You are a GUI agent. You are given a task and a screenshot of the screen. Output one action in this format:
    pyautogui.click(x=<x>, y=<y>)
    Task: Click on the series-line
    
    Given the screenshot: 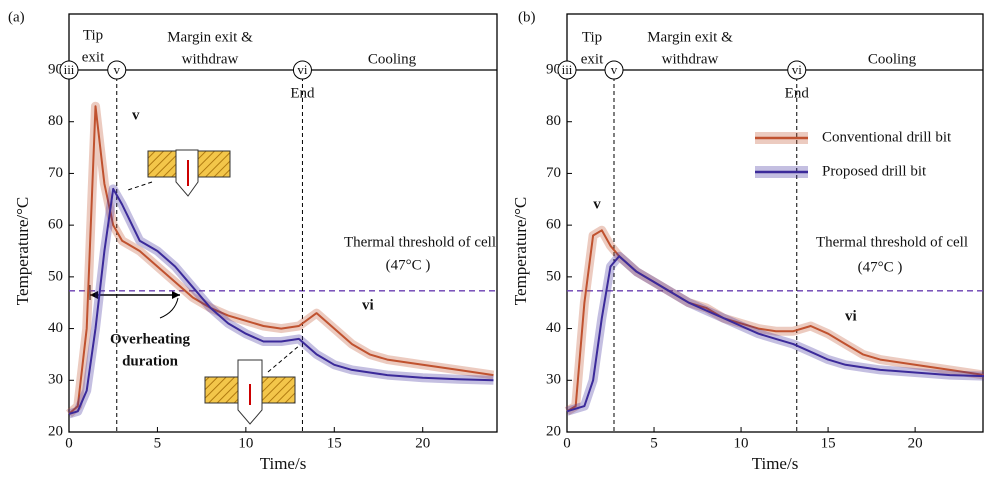 What is the action you would take?
    pyautogui.click(x=775, y=334)
    